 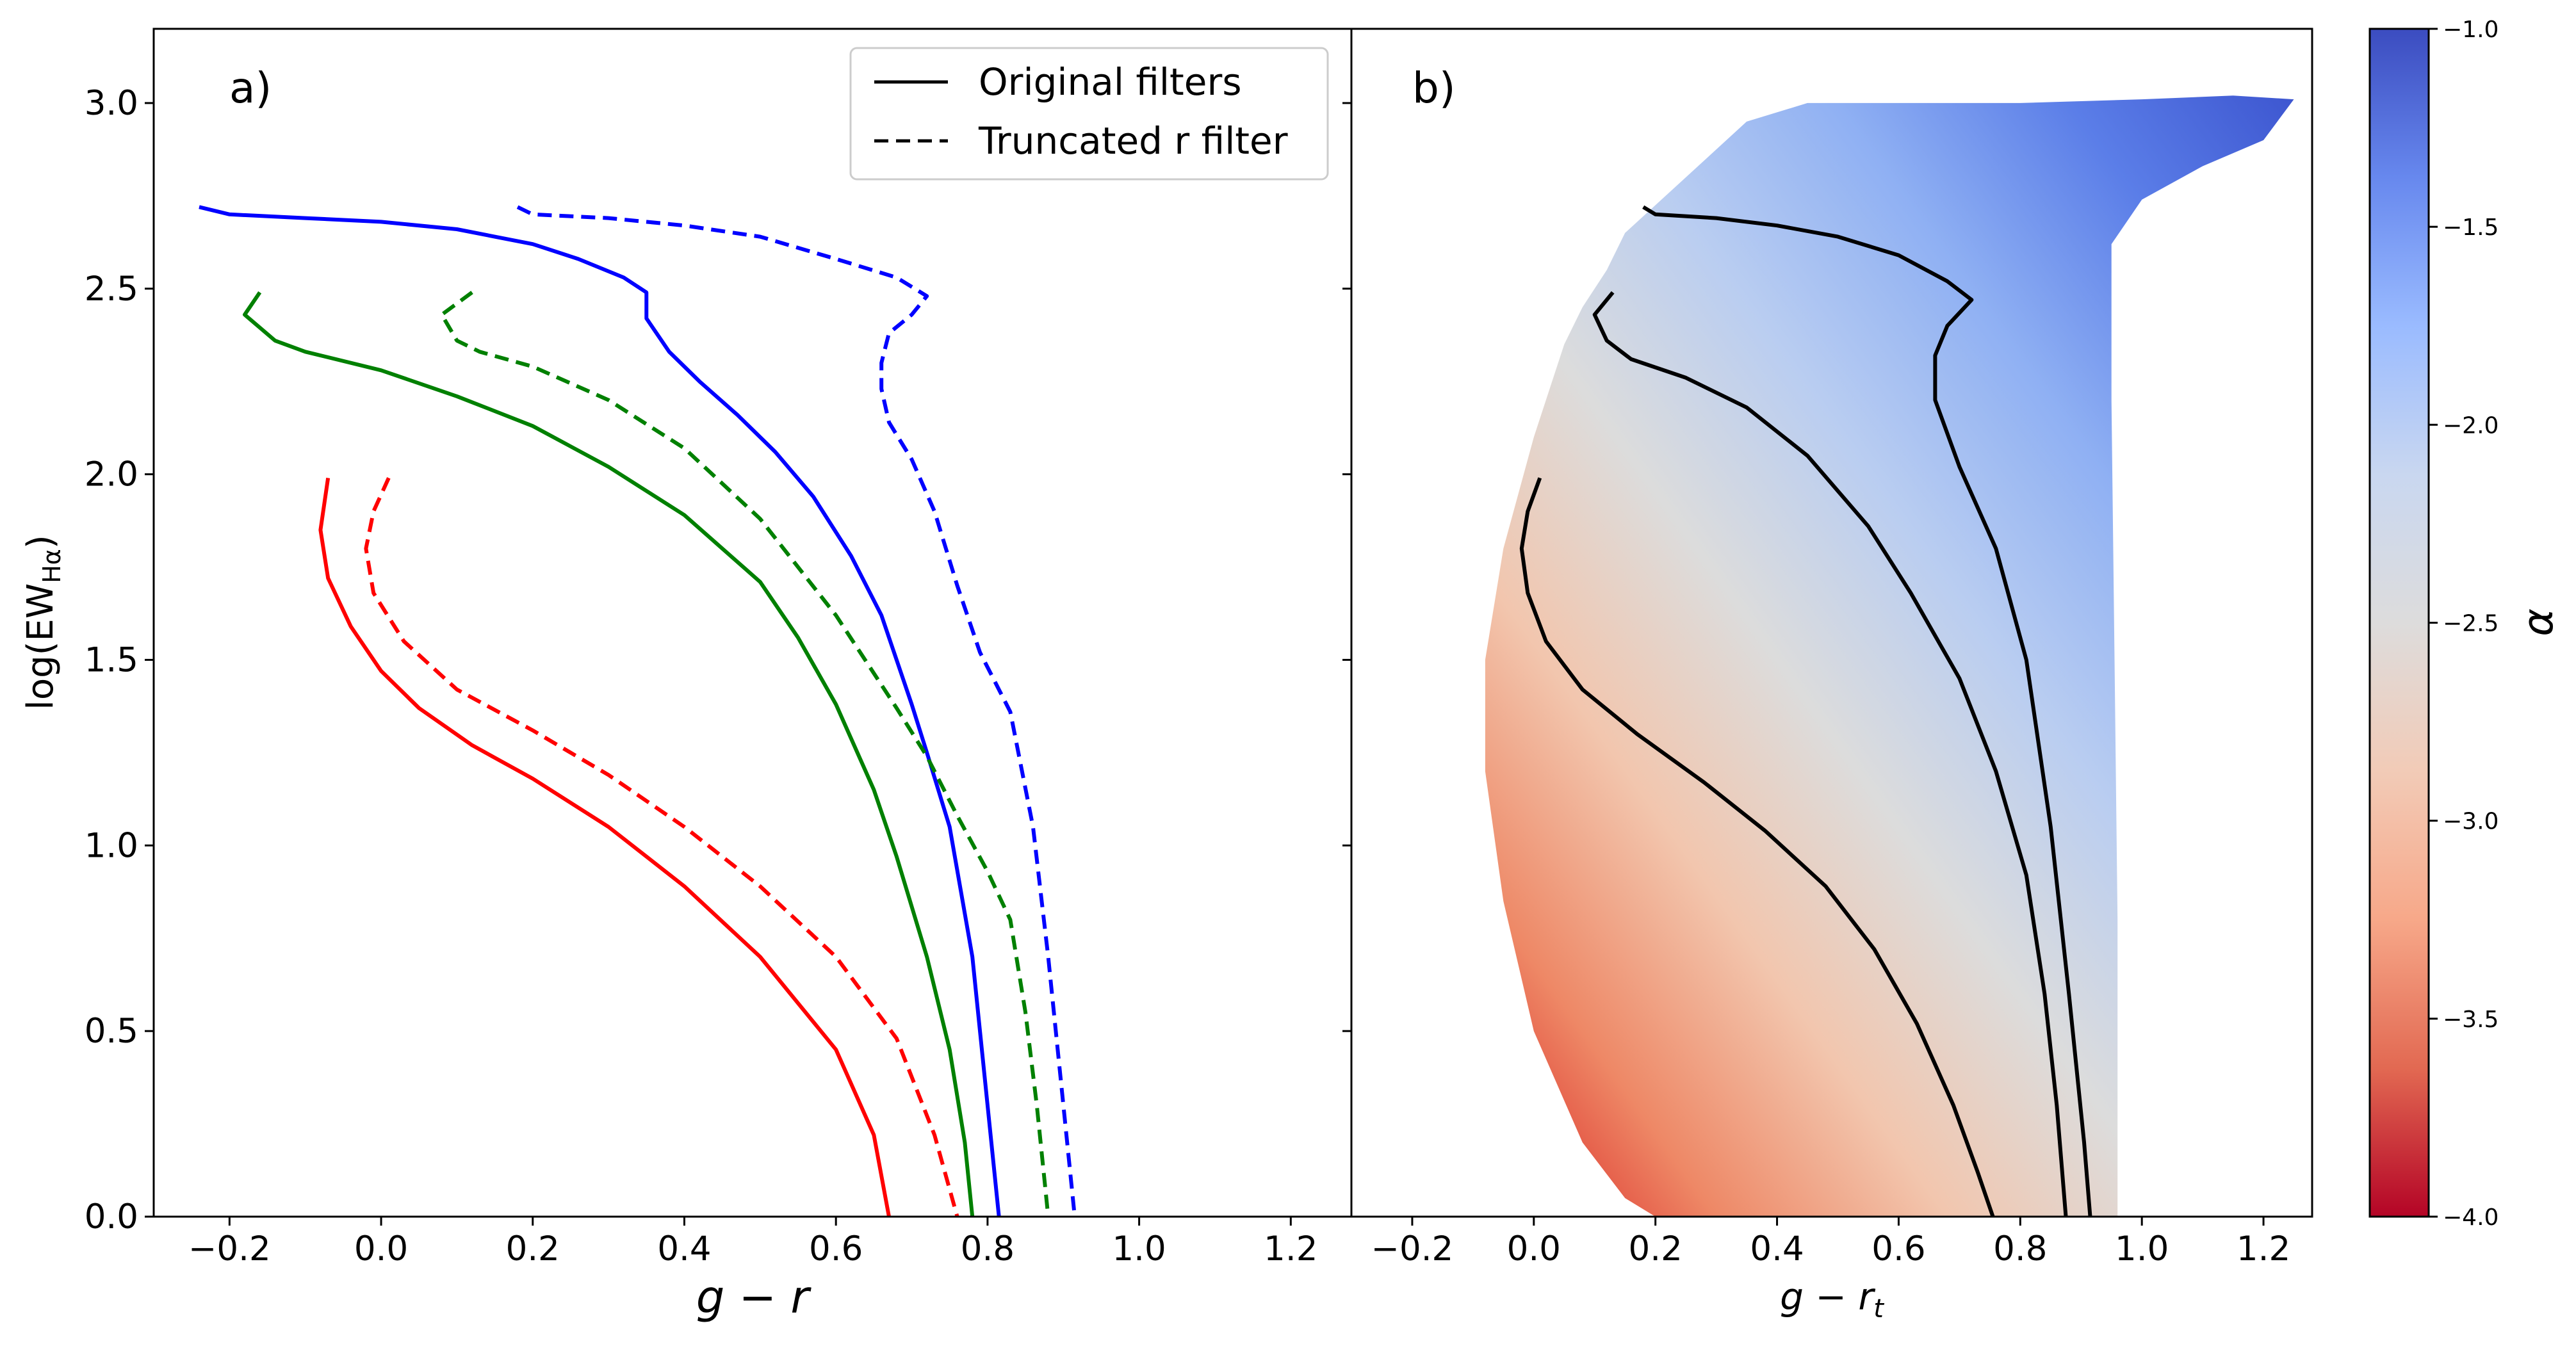 I want to click on y-tick-label: 3.0, so click(x=111, y=104).